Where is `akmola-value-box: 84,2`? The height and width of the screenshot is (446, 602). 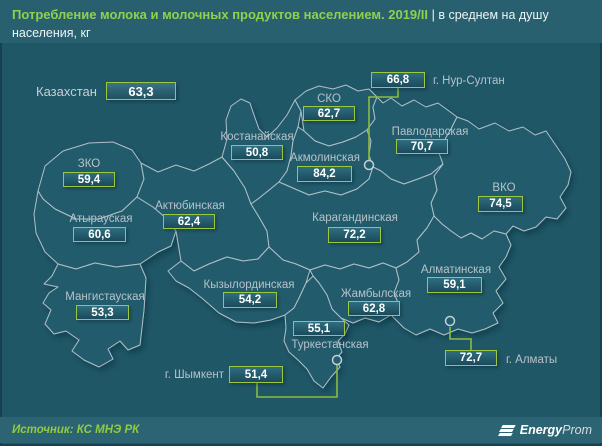
akmola-value-box: 84,2 is located at coordinates (324, 174).